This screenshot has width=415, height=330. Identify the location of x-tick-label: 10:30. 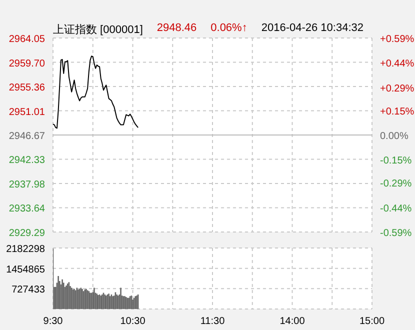
(133, 322).